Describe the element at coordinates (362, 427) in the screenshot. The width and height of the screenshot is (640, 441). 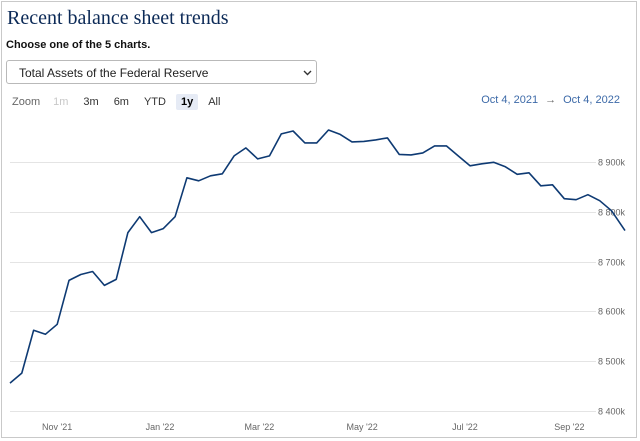
I see `x-tick-label: May '22` at that location.